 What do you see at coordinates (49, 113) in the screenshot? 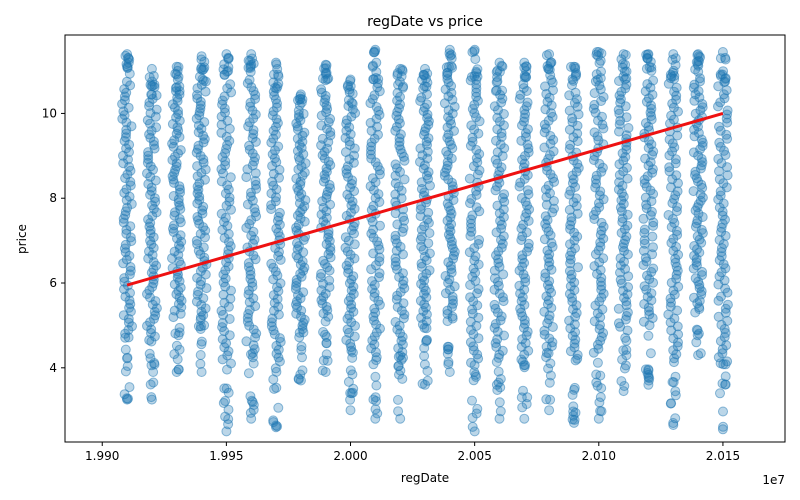
I see `y-tick-label: 10` at bounding box center [49, 113].